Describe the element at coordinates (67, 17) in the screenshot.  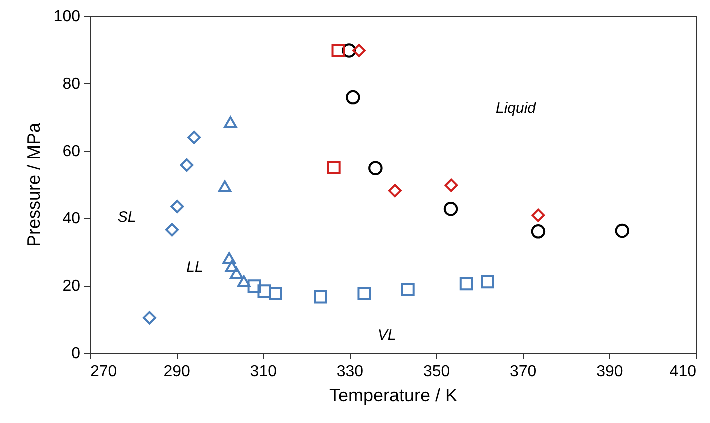
I see `y-tick-label: 100` at that location.